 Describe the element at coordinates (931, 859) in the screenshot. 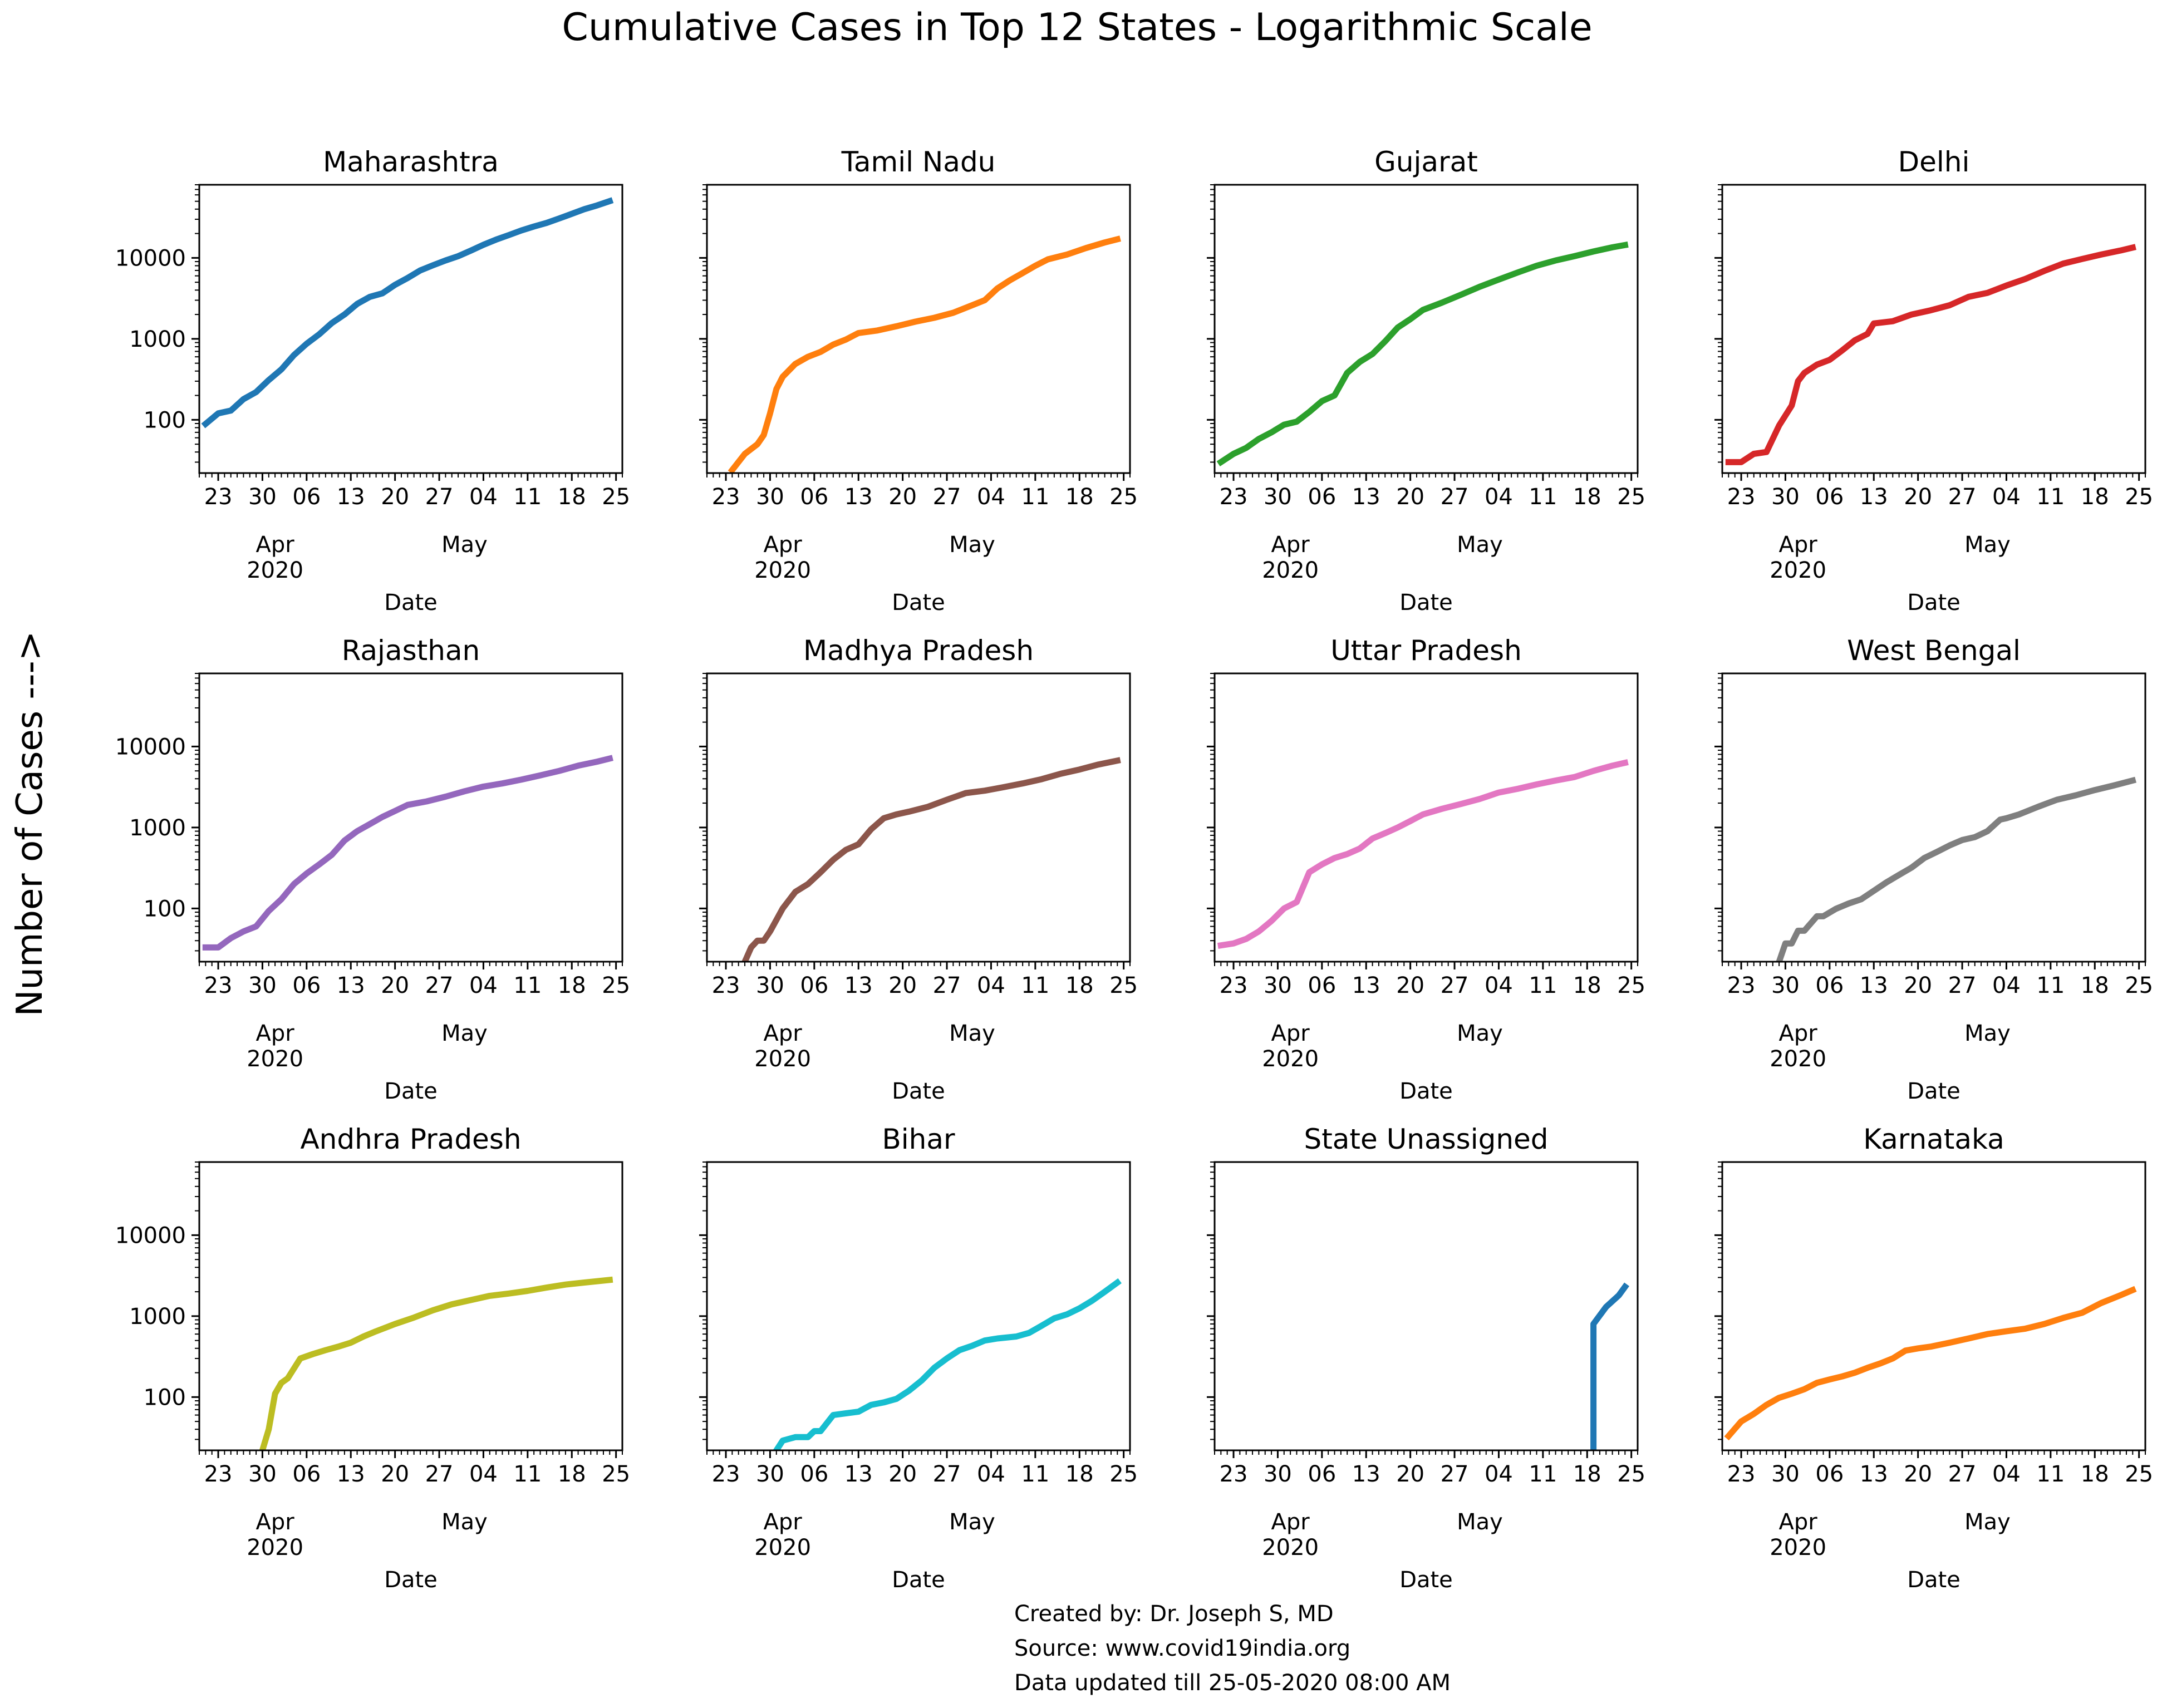

I see `series-line-madhya-pradesh` at that location.